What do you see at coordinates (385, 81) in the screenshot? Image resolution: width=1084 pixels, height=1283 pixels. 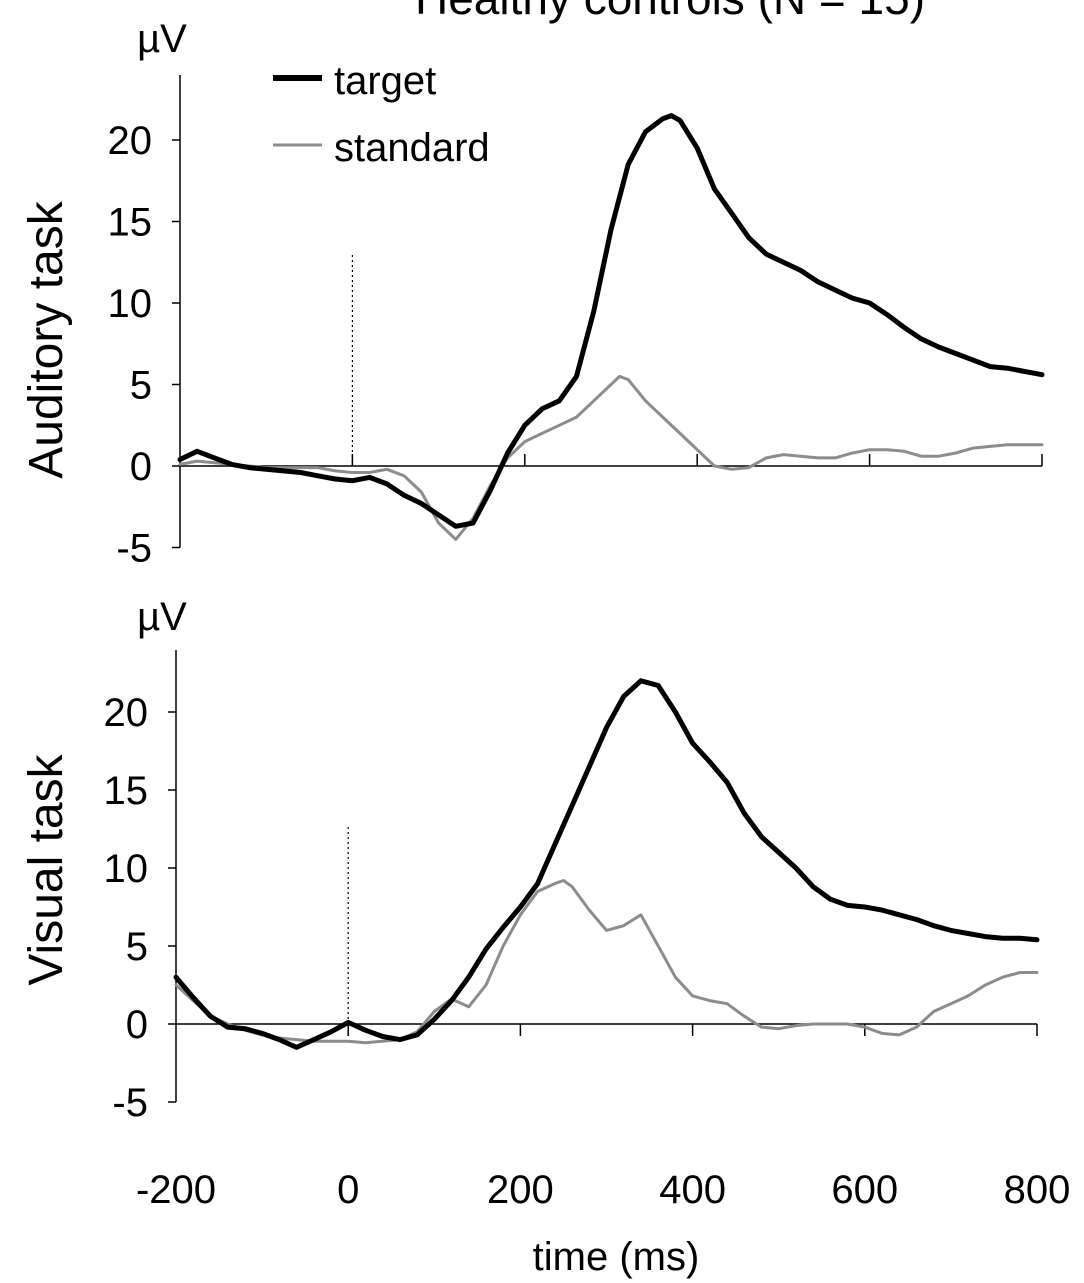 I see `legend-label-target: target` at bounding box center [385, 81].